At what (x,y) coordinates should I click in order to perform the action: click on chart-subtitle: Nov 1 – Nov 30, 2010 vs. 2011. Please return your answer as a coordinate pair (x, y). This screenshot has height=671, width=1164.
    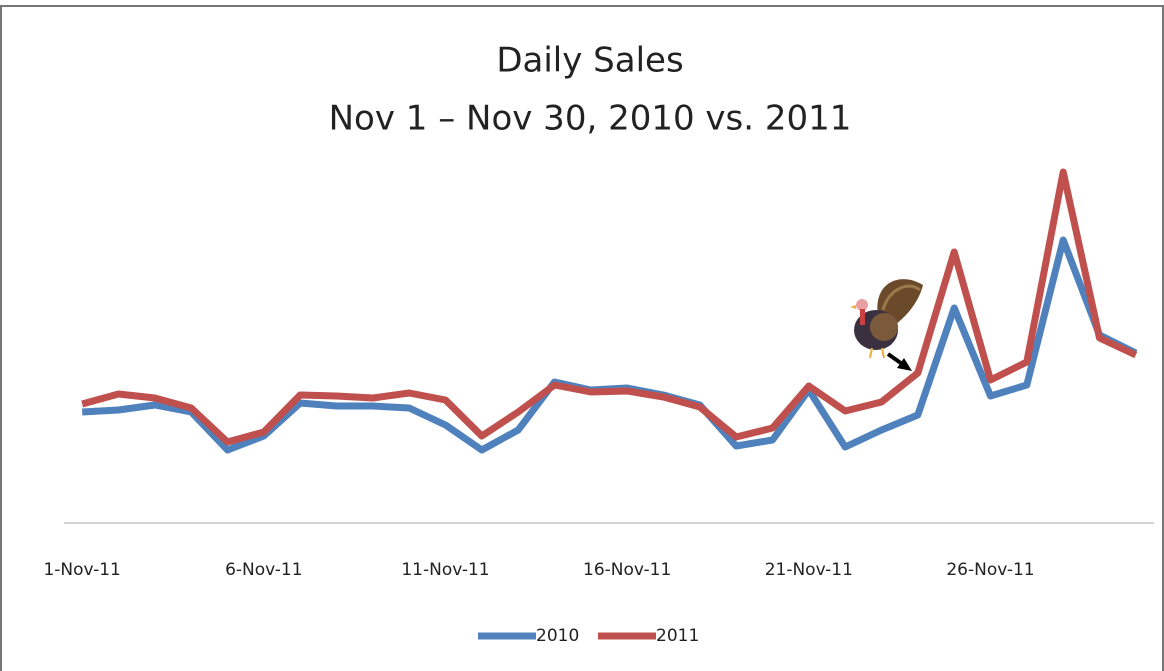
    Looking at the image, I should click on (590, 119).